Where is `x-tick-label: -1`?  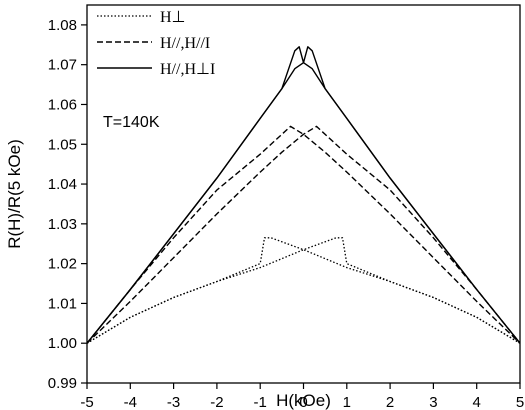 x-tick-label: -1 is located at coordinates (260, 402).